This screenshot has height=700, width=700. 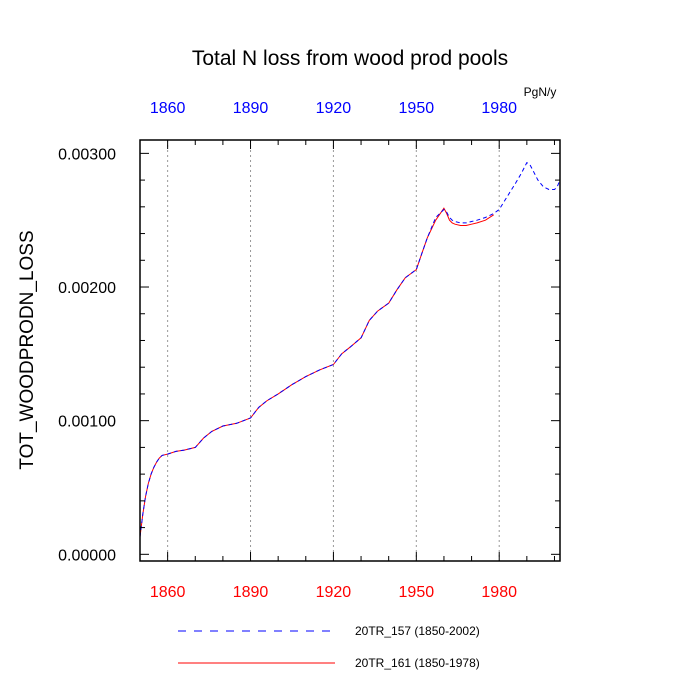 I want to click on legend-label-2: 20TR_161 (1850-1978), so click(x=417, y=663).